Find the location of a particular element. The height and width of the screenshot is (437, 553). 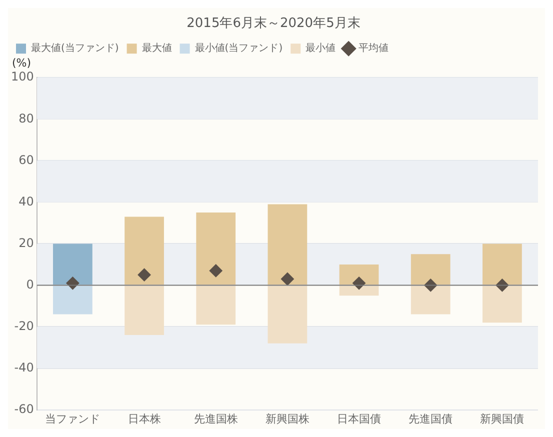

legend-label: 最大値(当ファンド) is located at coordinates (75, 48).